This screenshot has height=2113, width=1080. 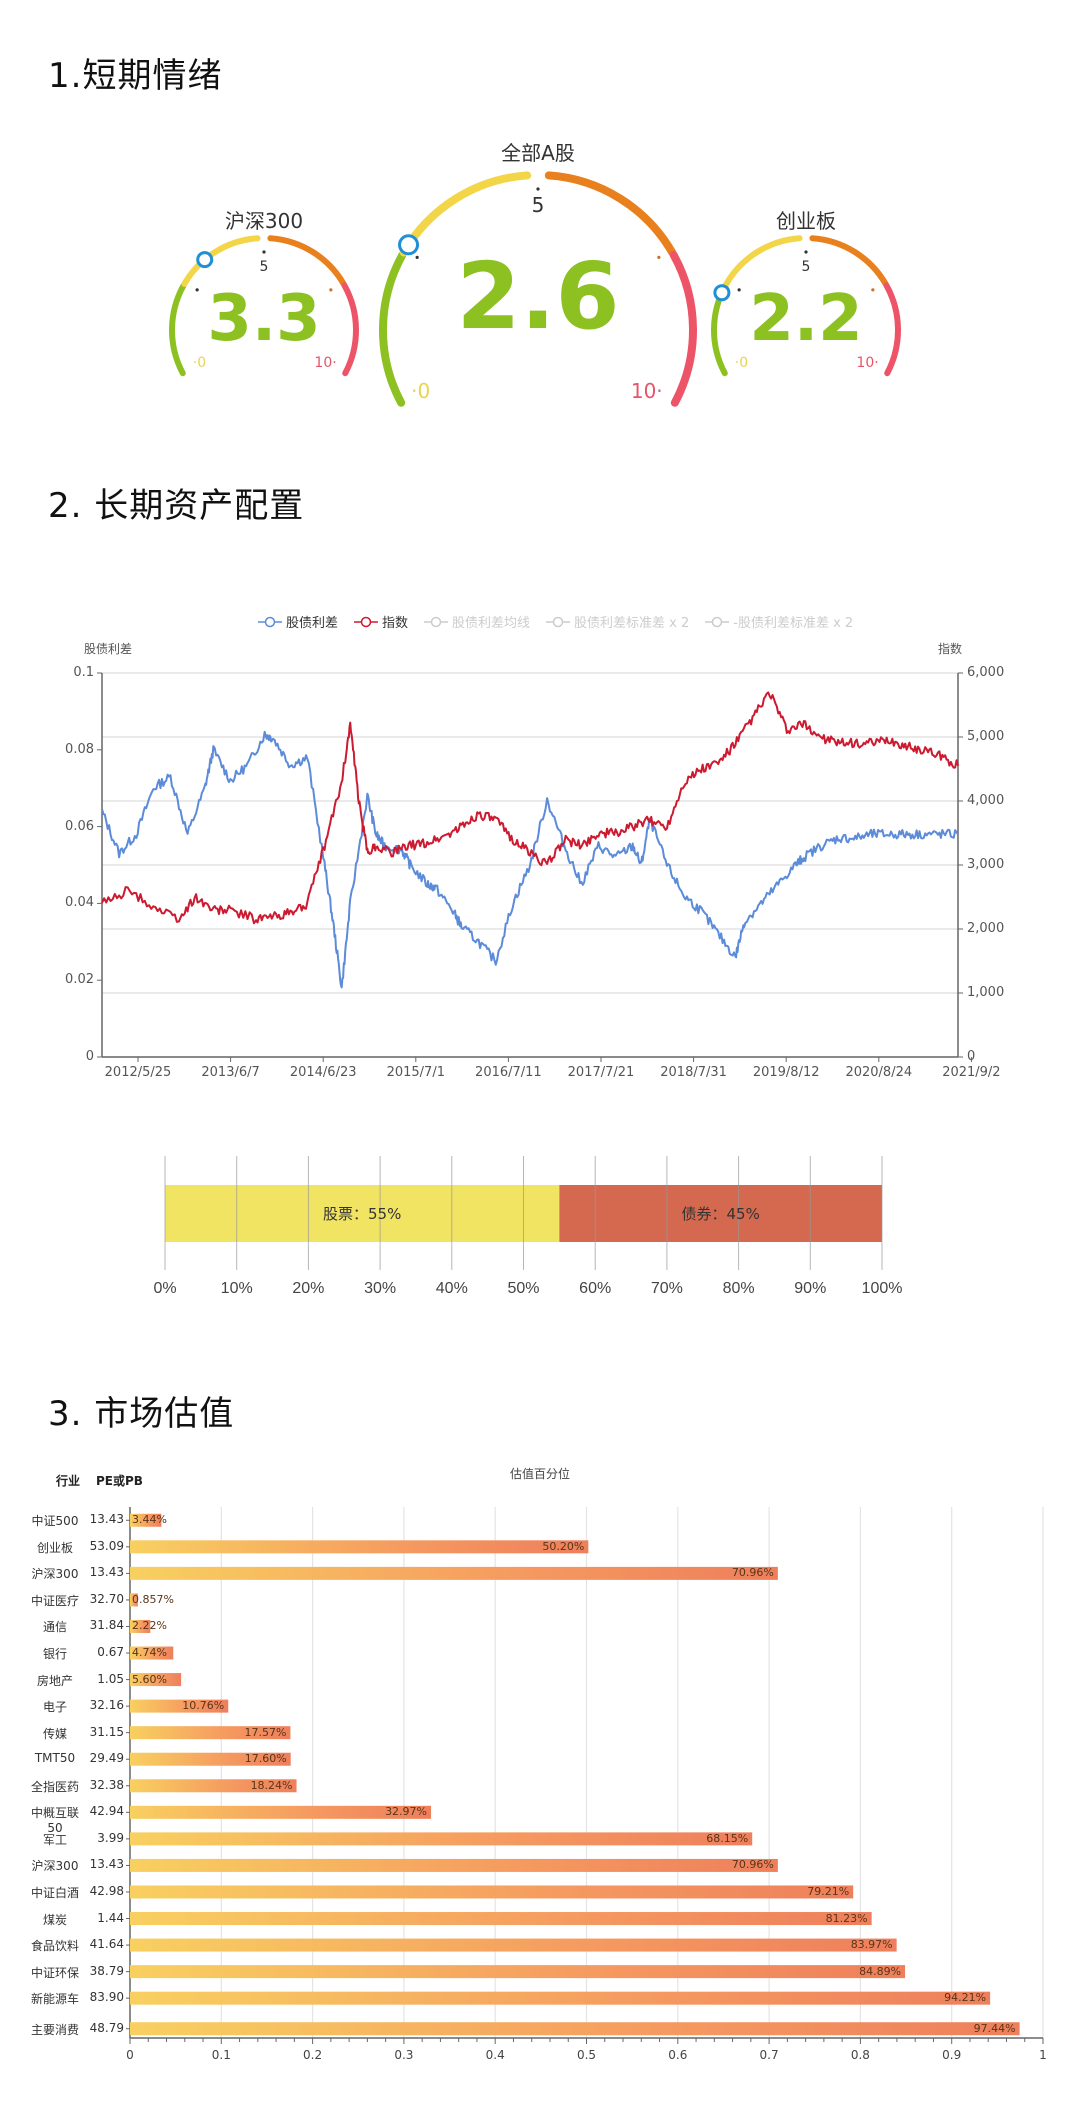 What do you see at coordinates (54, 1786) in the screenshot?
I see `industry-label: 全指医药` at bounding box center [54, 1786].